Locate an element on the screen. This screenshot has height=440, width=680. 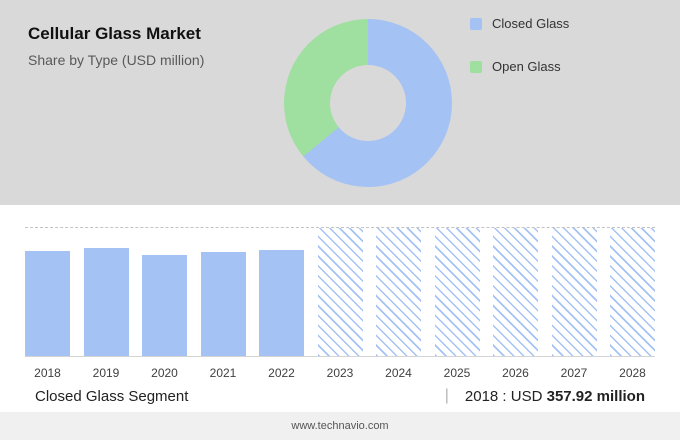
stat-prefix: 2018 : USD is located at coordinates (503, 396).